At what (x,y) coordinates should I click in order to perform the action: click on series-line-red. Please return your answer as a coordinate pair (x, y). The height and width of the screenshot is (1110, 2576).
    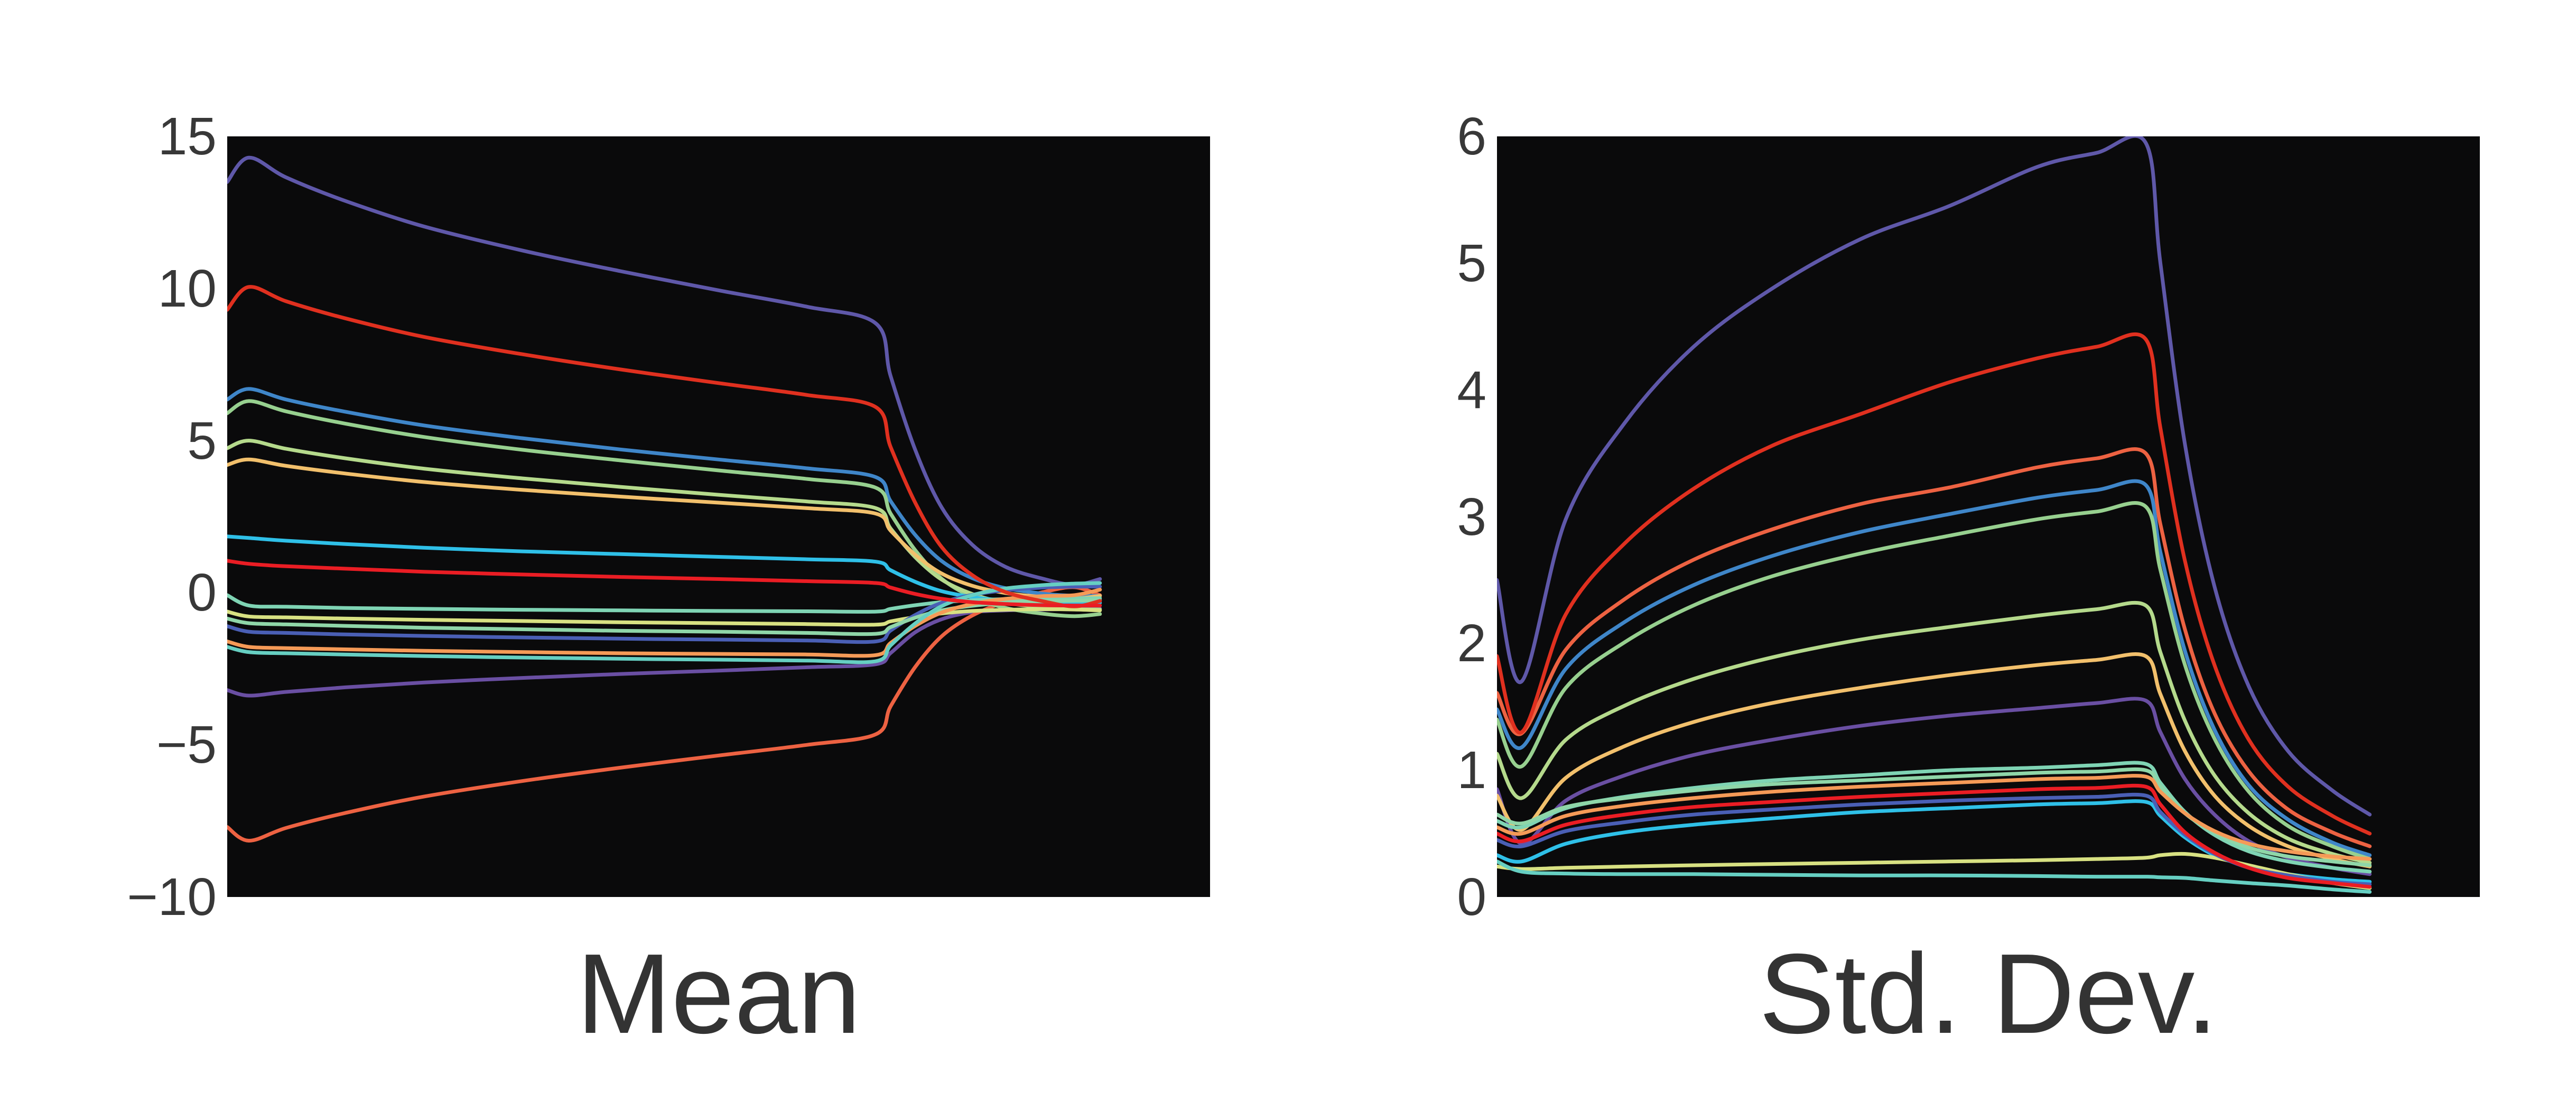
    Looking at the image, I should click on (665, 446).